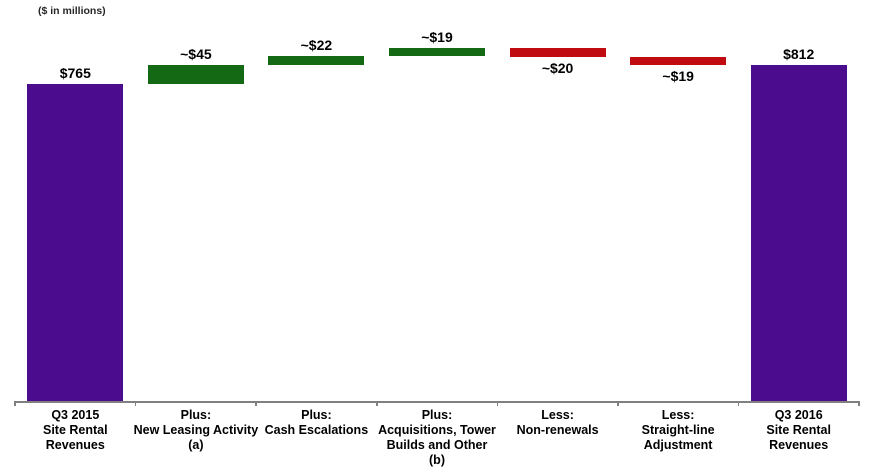 The image size is (877, 470). I want to click on category-label-line: Builds and Other, so click(437, 445).